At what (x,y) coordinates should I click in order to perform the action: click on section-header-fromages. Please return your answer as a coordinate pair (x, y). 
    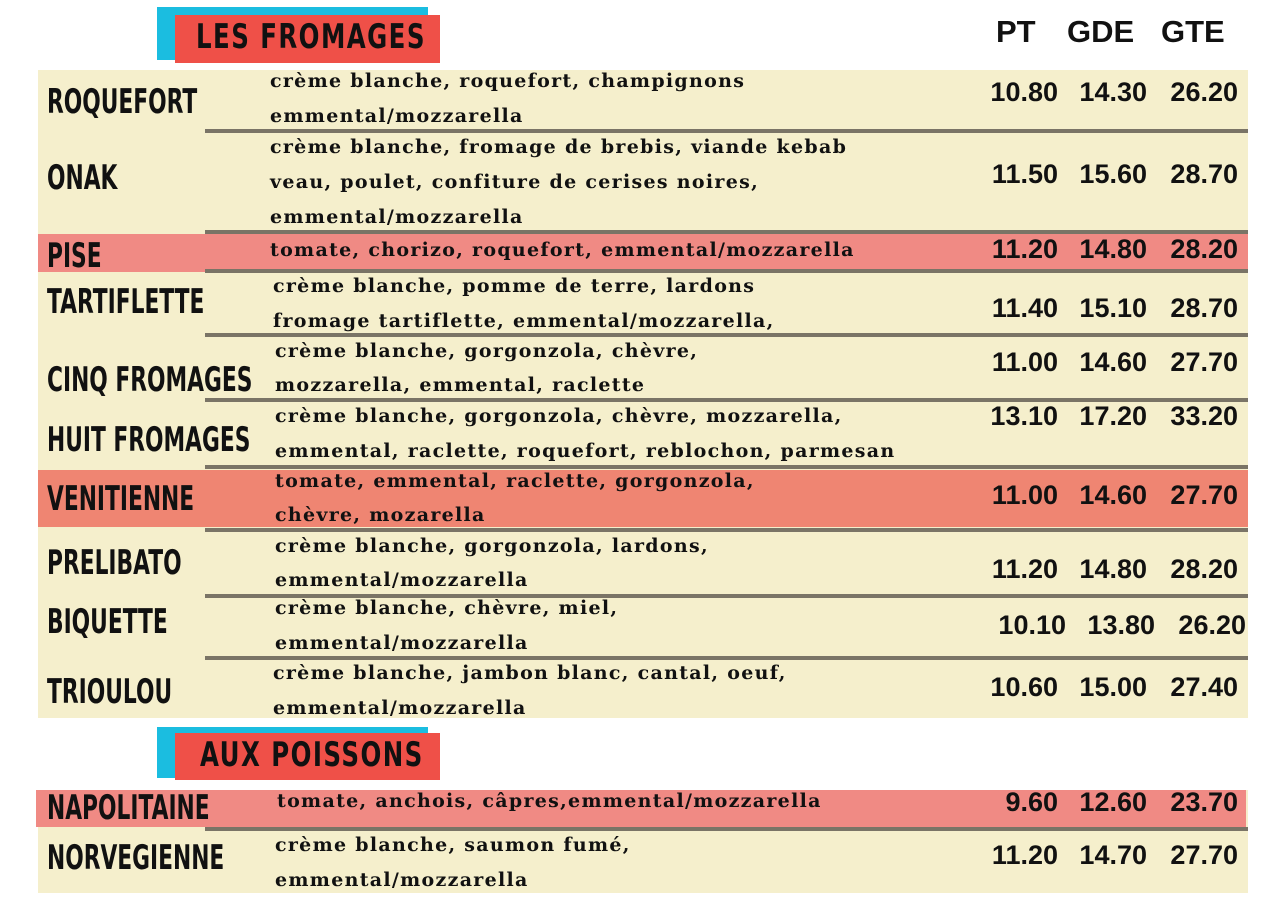
    Looking at the image, I should click on (307, 39).